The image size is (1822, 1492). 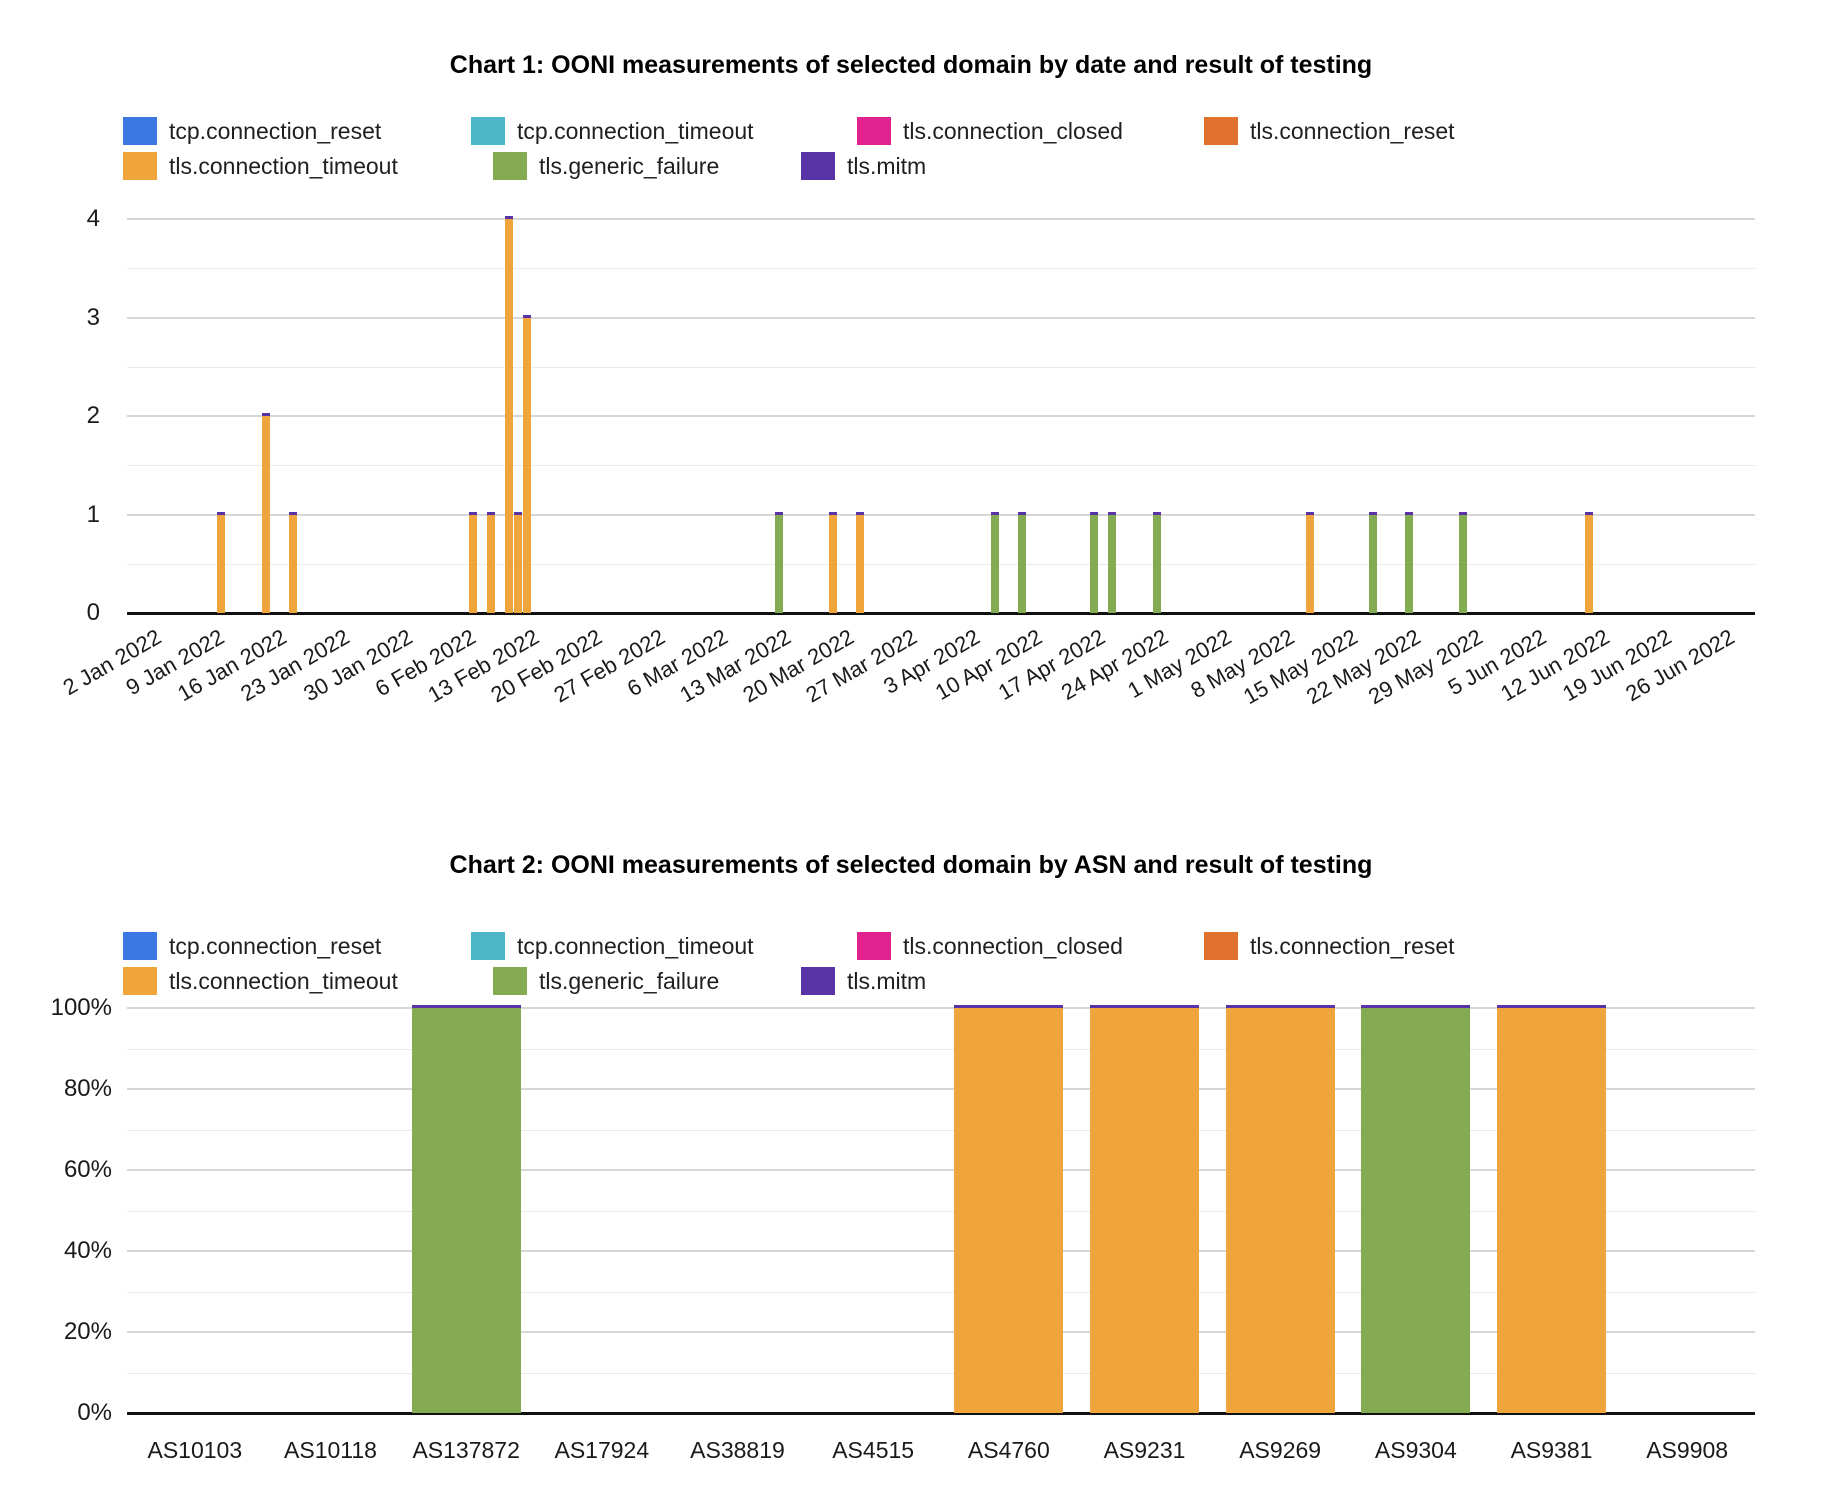 I want to click on x-axis-label: AS10103, so click(x=195, y=1450).